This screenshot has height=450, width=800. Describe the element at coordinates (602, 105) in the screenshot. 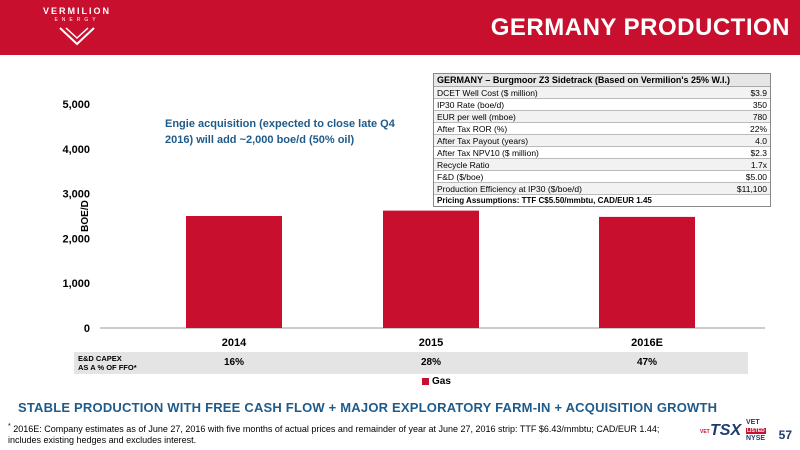

I see `table-row: IP30 Rate (boe/d) 350` at that location.